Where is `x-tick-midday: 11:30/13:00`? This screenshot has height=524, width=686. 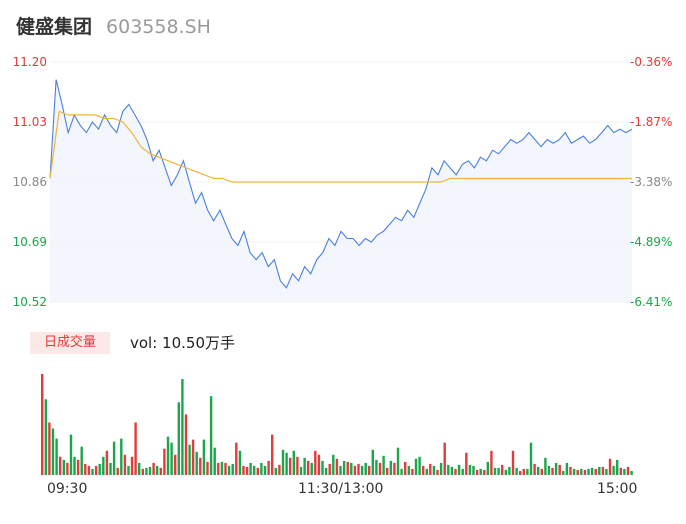
x-tick-midday: 11:30/13:00 is located at coordinates (341, 489).